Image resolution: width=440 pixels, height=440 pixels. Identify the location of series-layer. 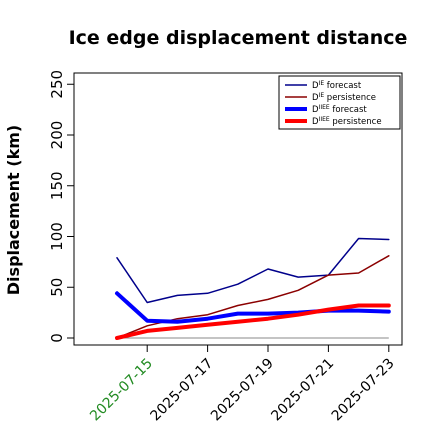
(253, 288).